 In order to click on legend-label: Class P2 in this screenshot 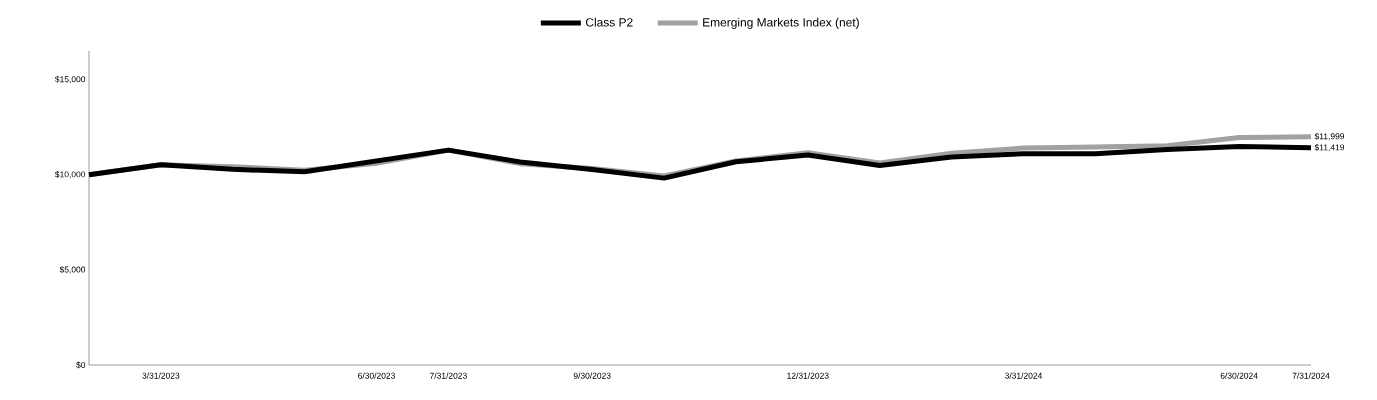, I will do `click(609, 22)`.